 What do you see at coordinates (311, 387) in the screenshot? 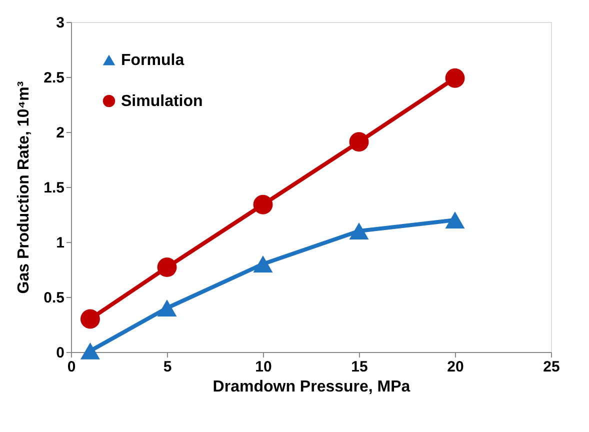
I see `x-axis-title: Dramdown Pressure, MPa` at bounding box center [311, 387].